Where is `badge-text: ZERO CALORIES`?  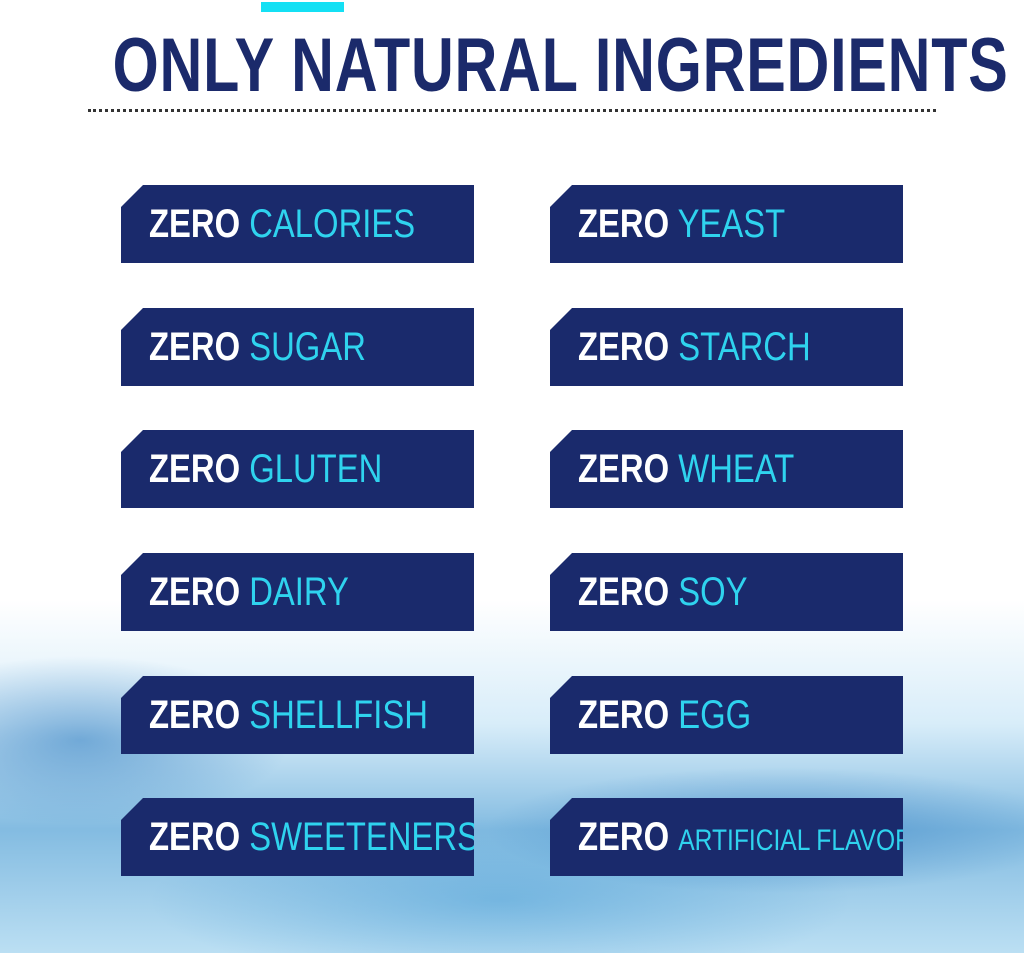
badge-text: ZERO CALORIES is located at coordinates (282, 224).